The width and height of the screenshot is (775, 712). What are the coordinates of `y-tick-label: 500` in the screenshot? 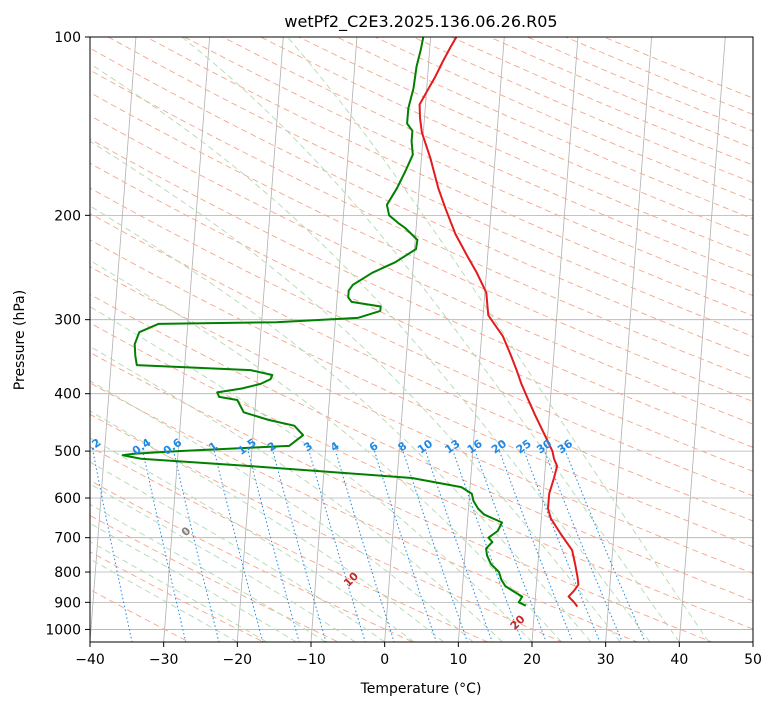 It's located at (67, 452).